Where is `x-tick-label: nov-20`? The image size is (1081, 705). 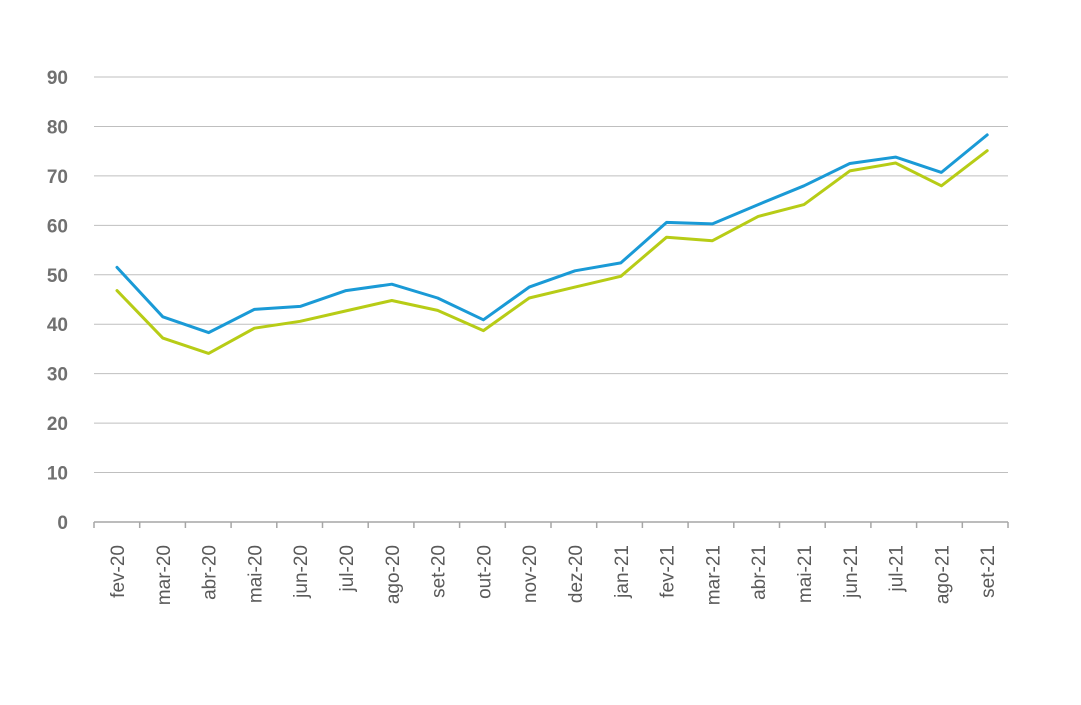 x-tick-label: nov-20 is located at coordinates (530, 574).